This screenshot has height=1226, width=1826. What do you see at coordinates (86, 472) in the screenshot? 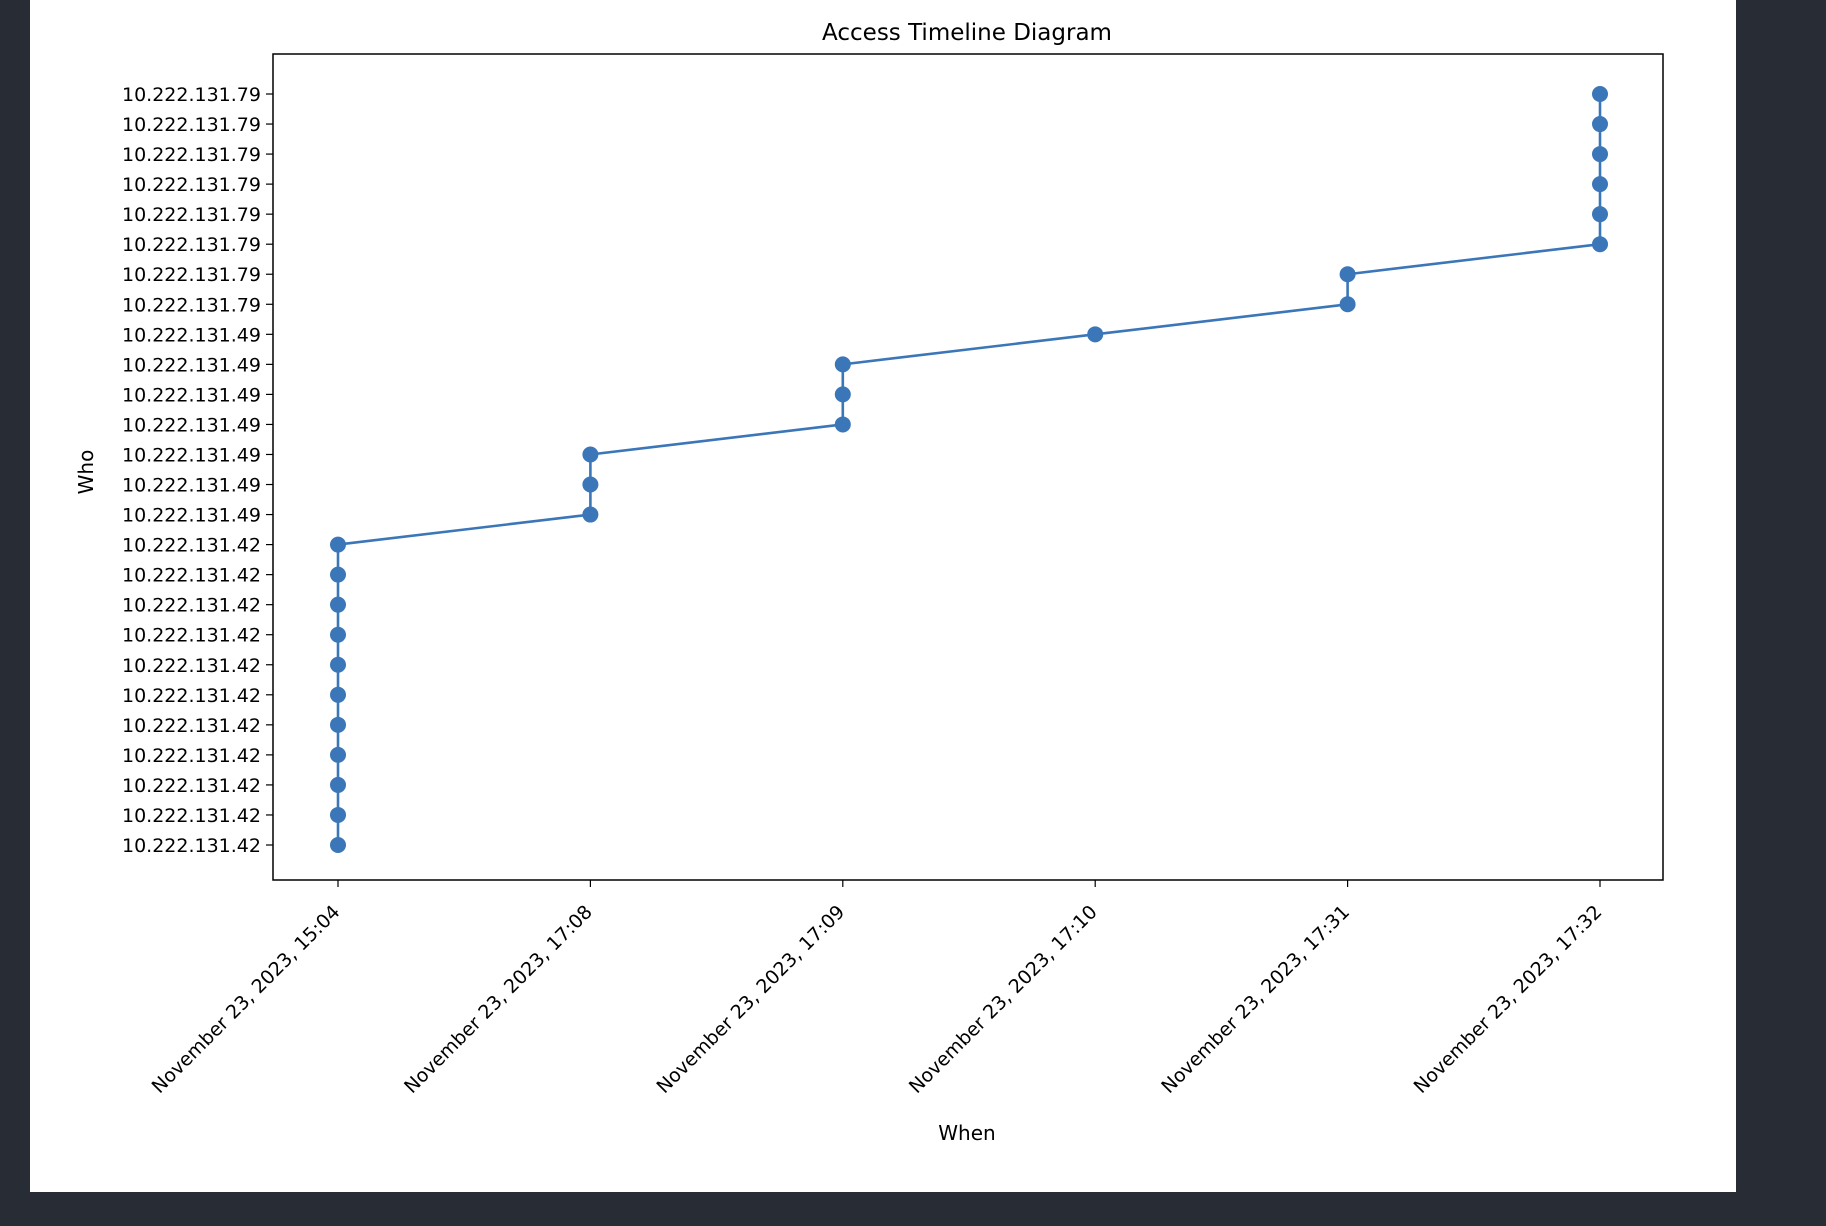
I see `y-axis-label: Who` at bounding box center [86, 472].